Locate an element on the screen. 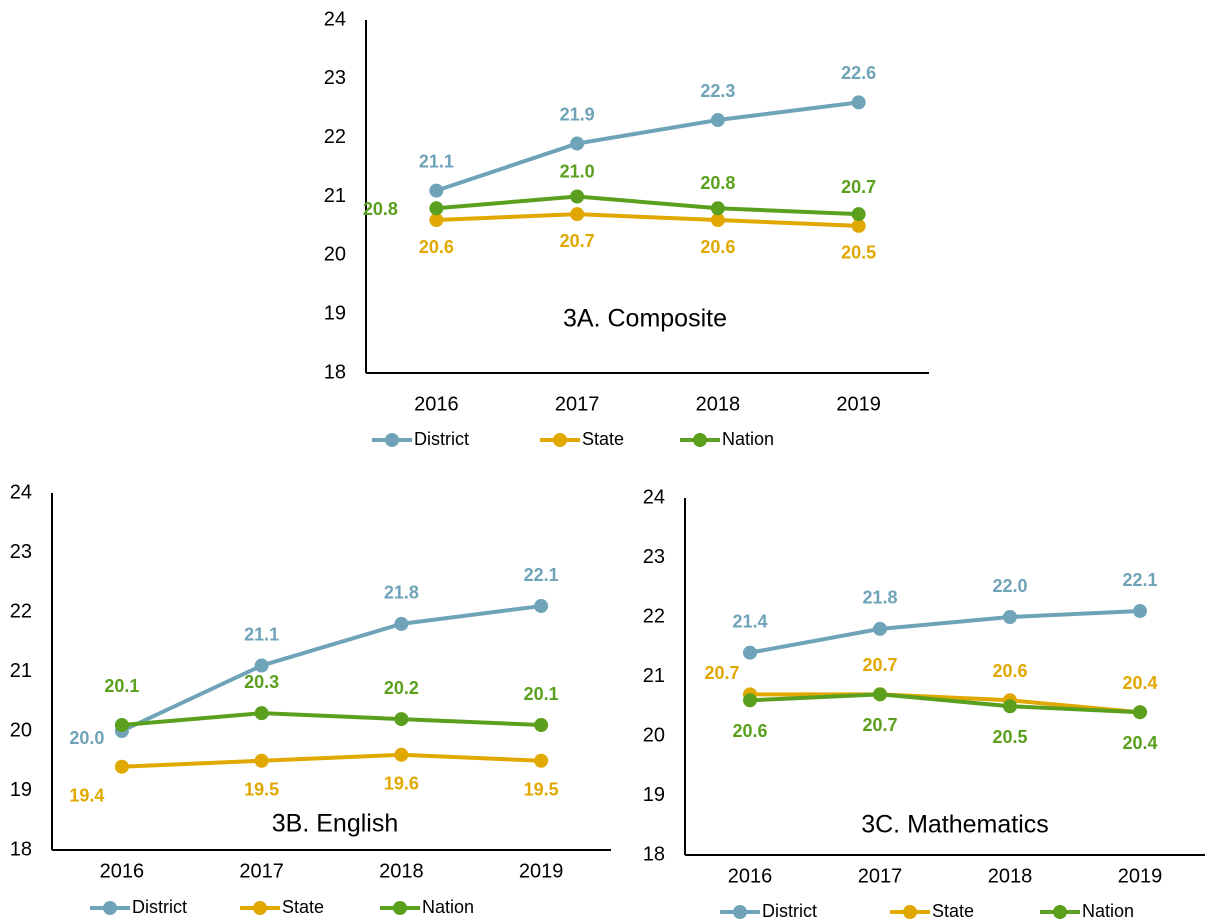  data-label: 22.0 is located at coordinates (1009, 586).